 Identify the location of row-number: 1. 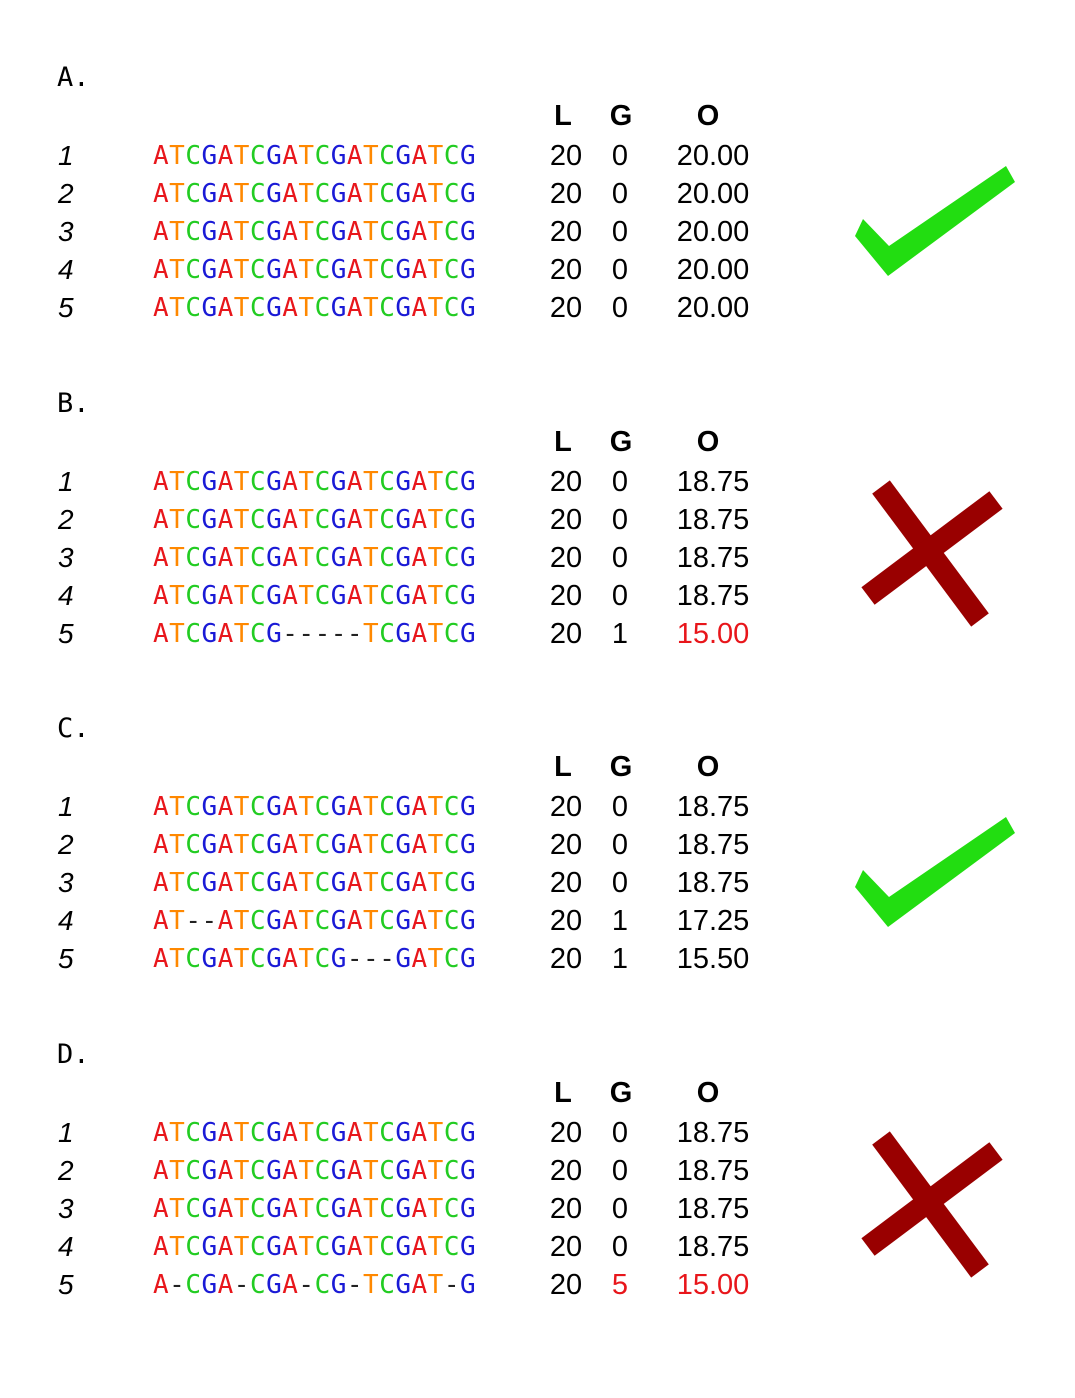
(66, 481).